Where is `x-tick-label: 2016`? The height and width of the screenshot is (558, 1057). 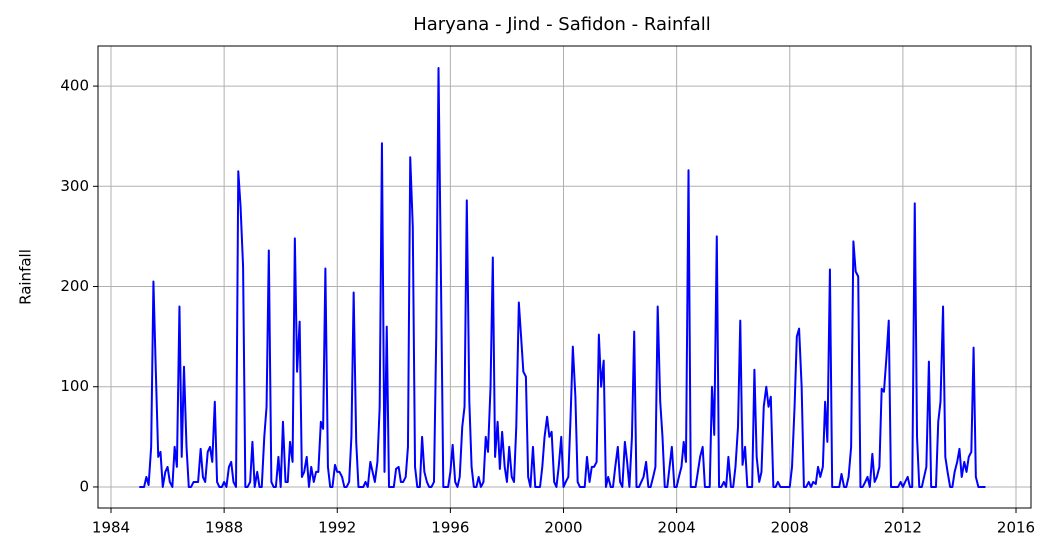
x-tick-label: 2016 is located at coordinates (1016, 528).